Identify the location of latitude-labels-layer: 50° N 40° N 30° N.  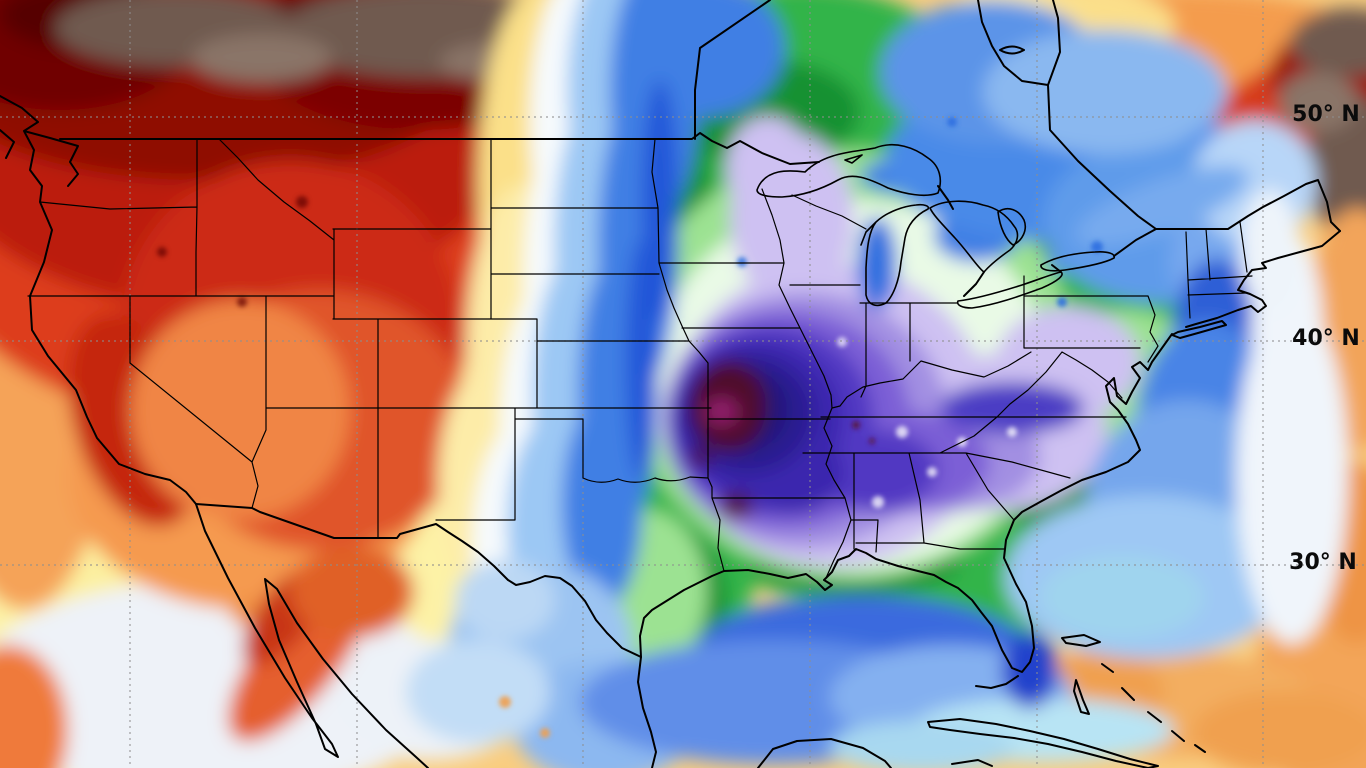
(1324, 338).